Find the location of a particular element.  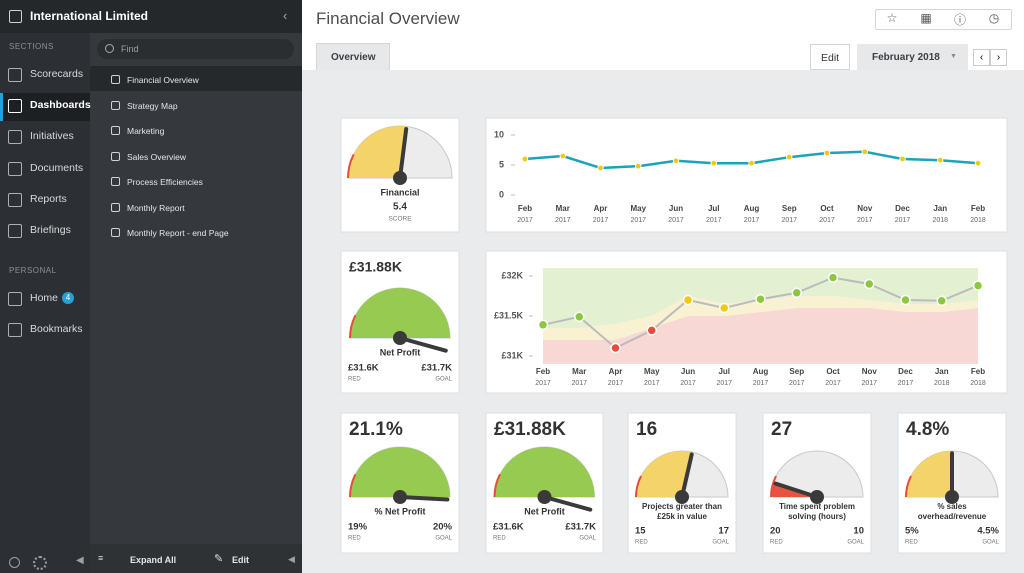

sidebar is located at coordinates (45, 286).